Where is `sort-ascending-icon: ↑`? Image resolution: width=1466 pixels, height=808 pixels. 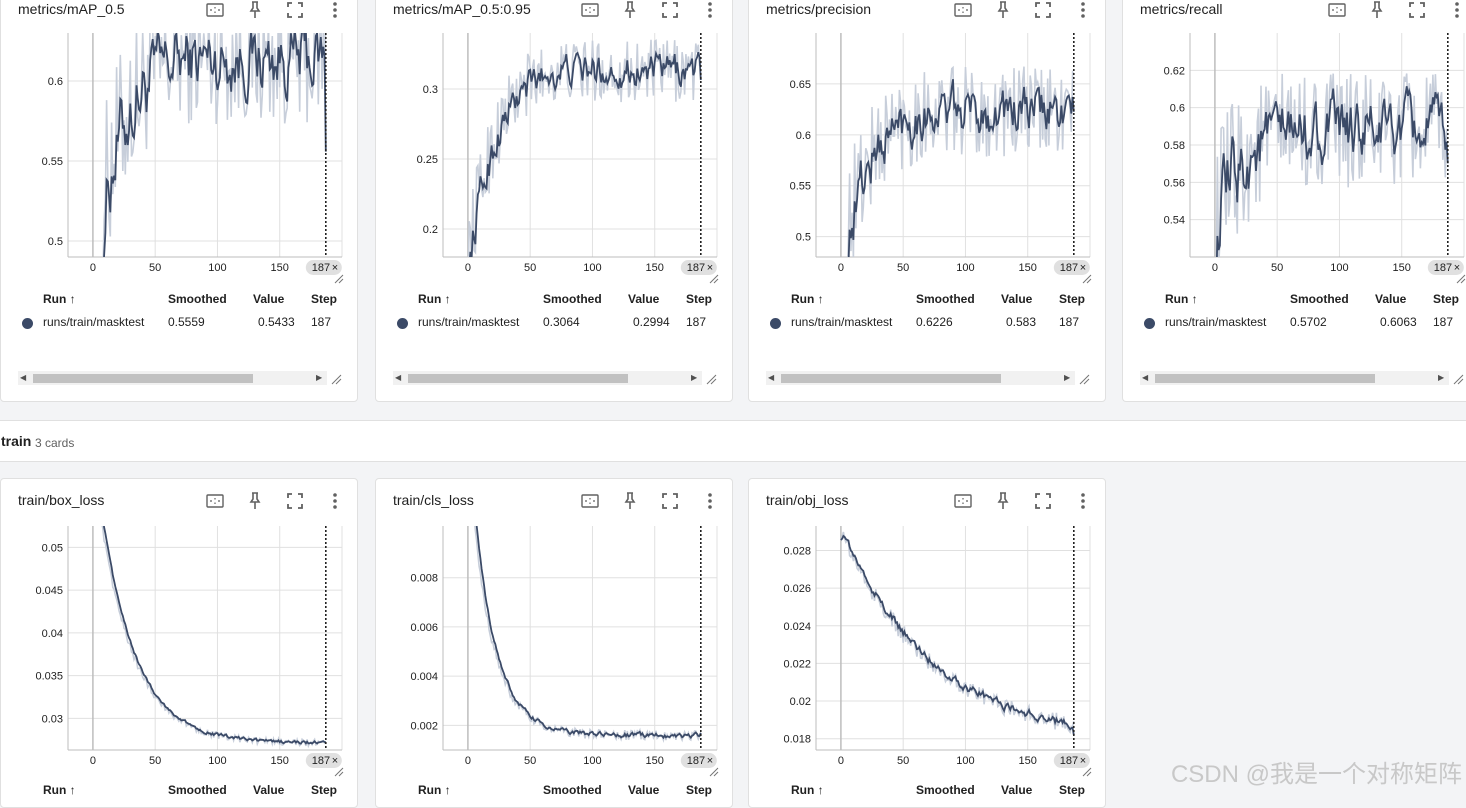
sort-ascending-icon: ↑ is located at coordinates (446, 790).